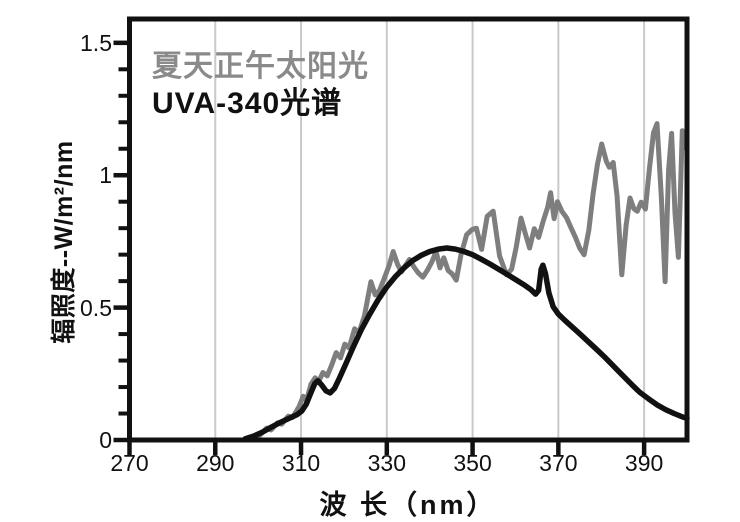  Describe the element at coordinates (215, 463) in the screenshot. I see `x-tick-label: 290` at that location.